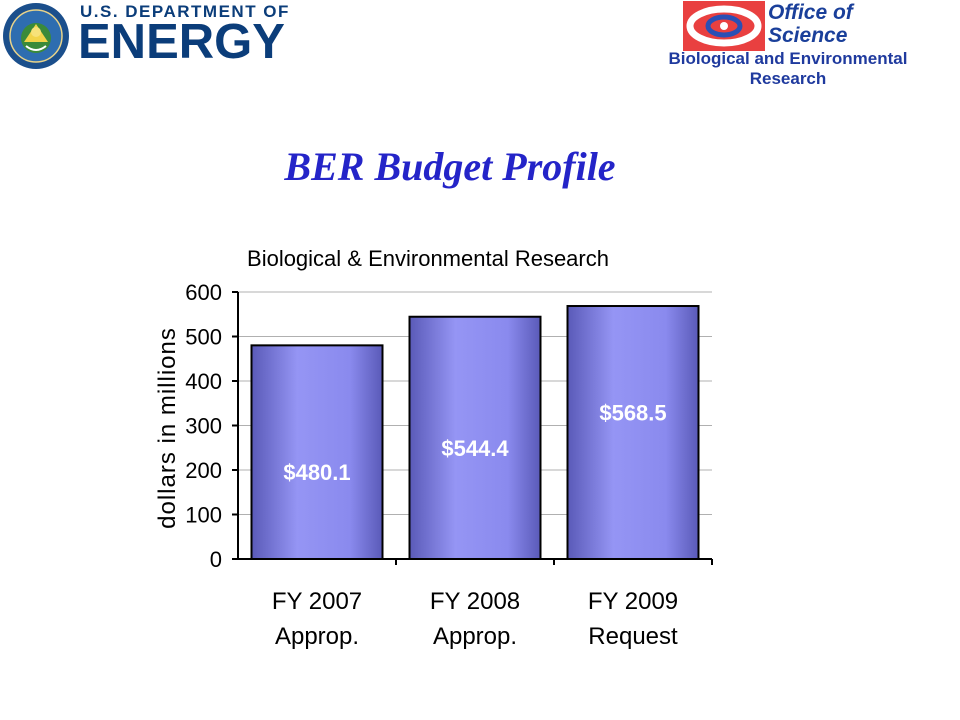 The width and height of the screenshot is (960, 720). What do you see at coordinates (724, 26) in the screenshot?
I see `office-of-science-mark-icon` at bounding box center [724, 26].